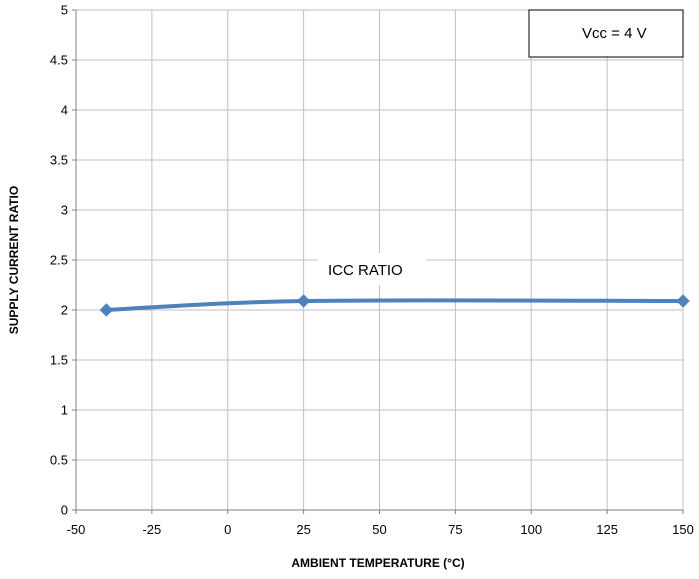  Describe the element at coordinates (59, 60) in the screenshot. I see `y-tick-label: 4.5` at that location.